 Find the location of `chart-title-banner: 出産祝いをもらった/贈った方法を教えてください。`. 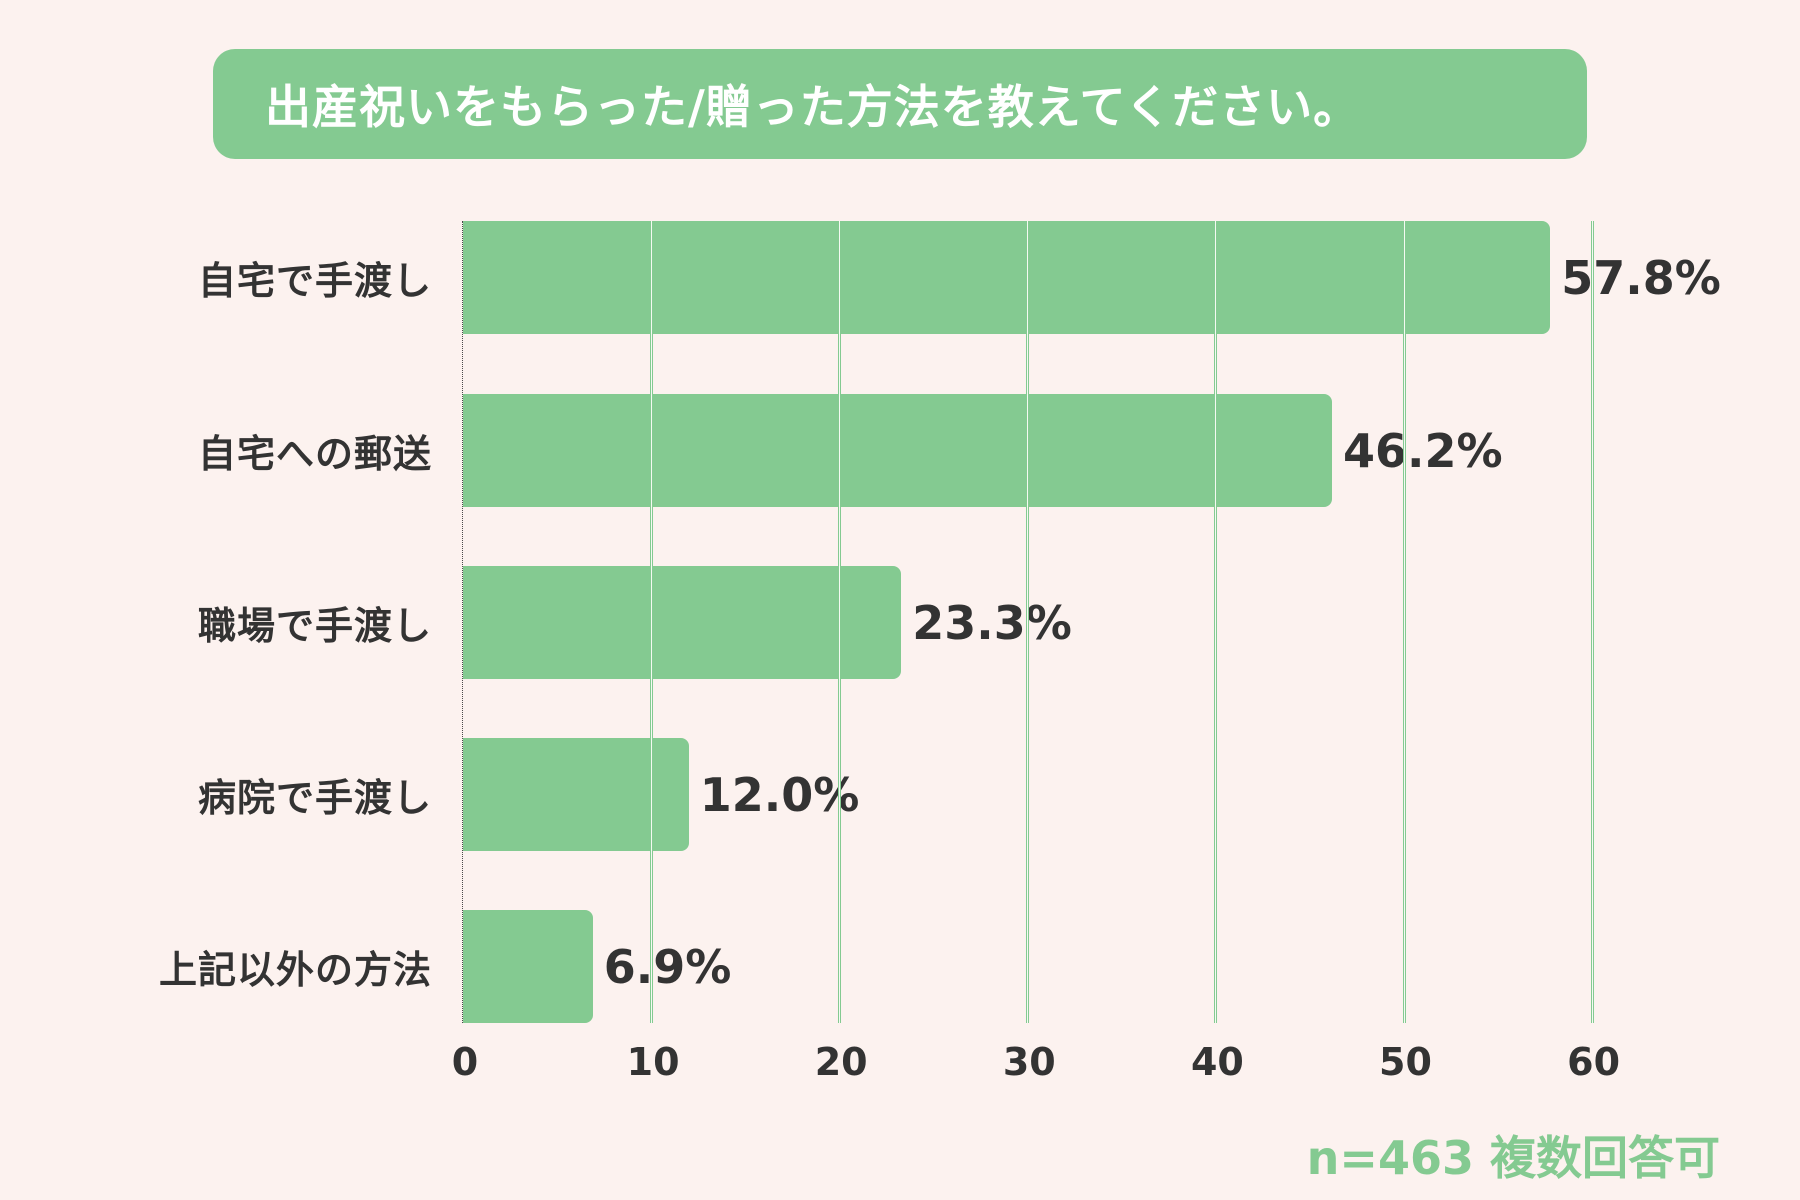

chart-title-banner: 出産祝いをもらった/贈った方法を教えてください。 is located at coordinates (900, 104).